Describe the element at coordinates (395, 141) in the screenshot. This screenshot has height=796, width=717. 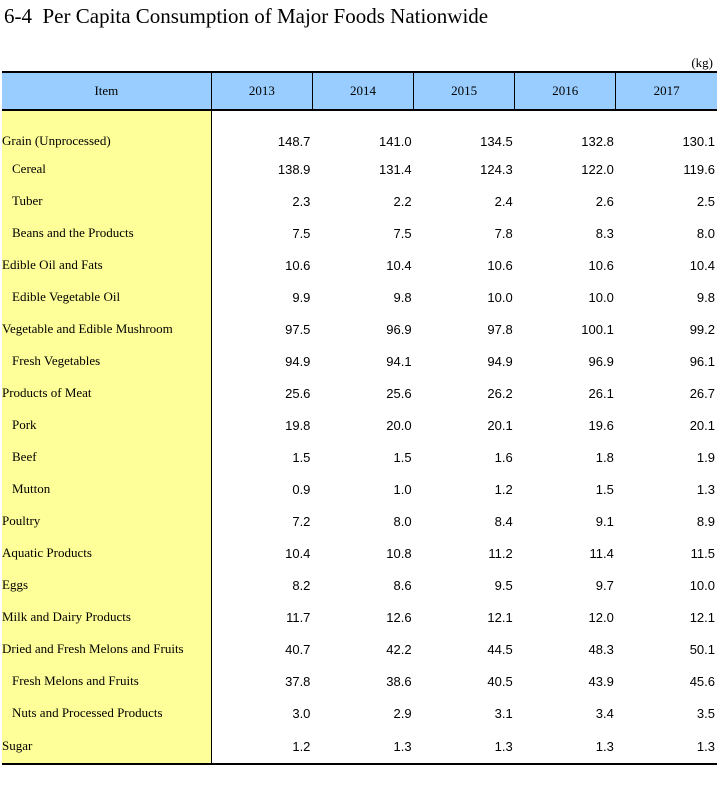
I see `value-cell: 141.0` at that location.